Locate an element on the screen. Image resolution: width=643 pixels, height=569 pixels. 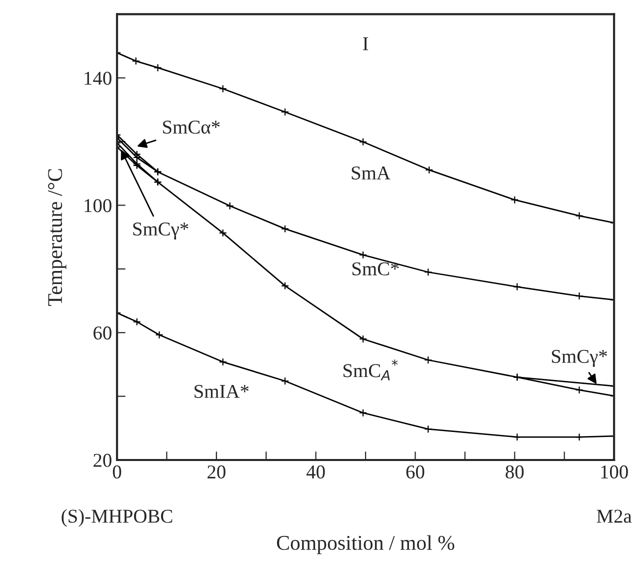
y-tick-label: 20 is located at coordinates (103, 460).